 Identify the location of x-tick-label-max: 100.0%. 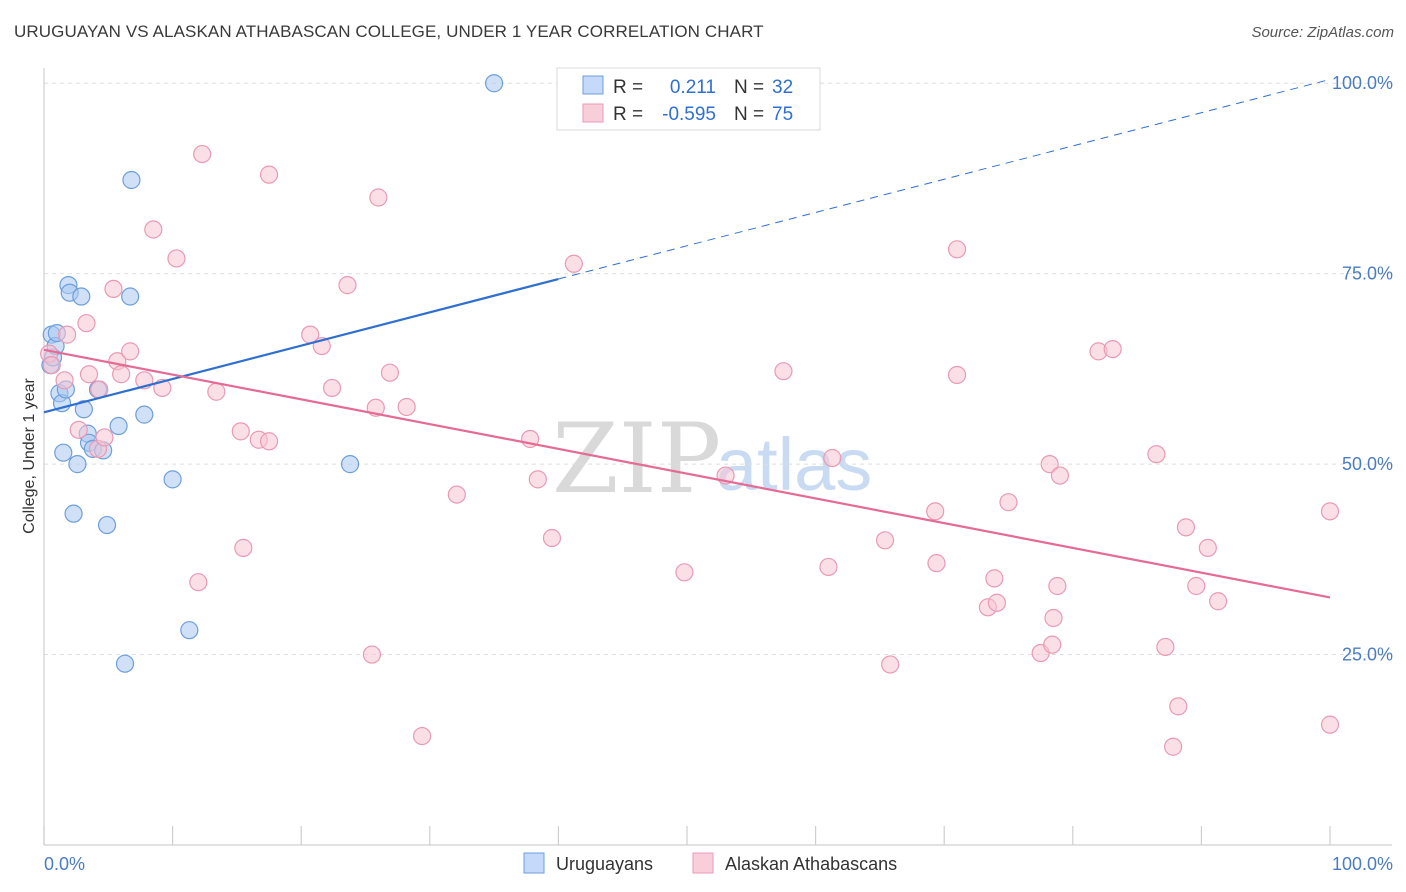
(1362, 864).